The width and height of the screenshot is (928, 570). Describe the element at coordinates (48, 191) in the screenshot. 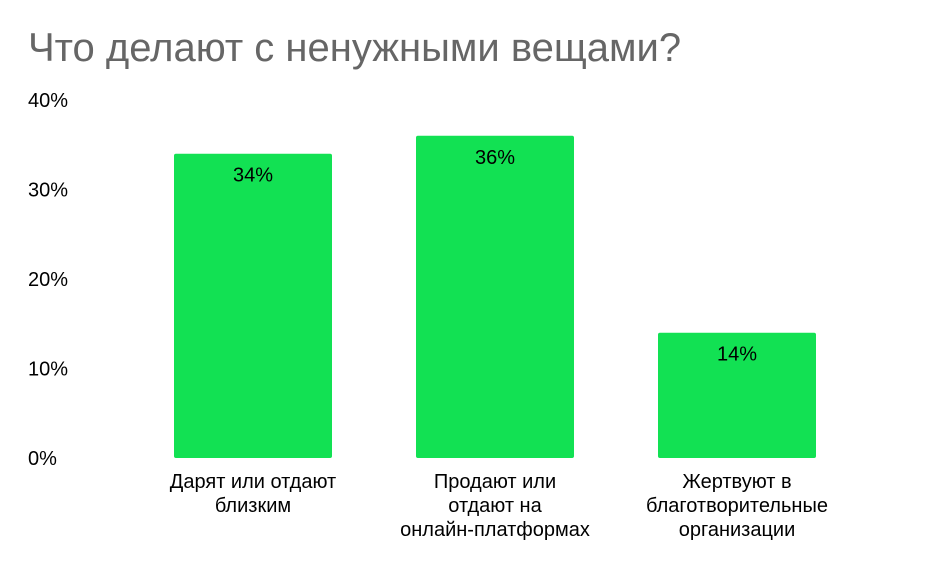

I see `y-tick-label: 30%` at that location.